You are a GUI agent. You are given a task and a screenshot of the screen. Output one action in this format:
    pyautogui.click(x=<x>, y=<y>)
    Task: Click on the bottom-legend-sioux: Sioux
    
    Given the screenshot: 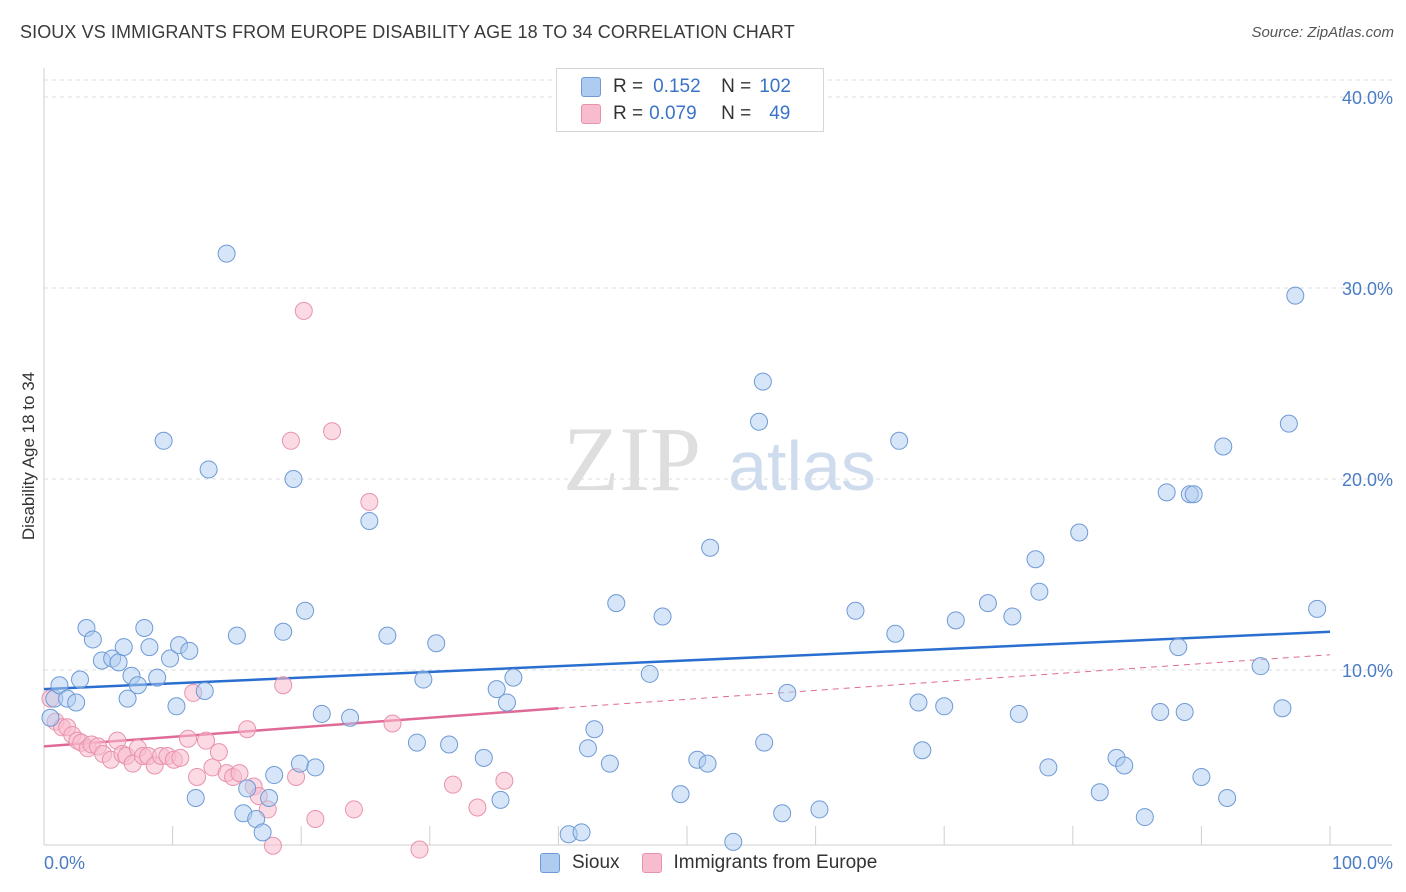 What is the action you would take?
    pyautogui.click(x=580, y=863)
    